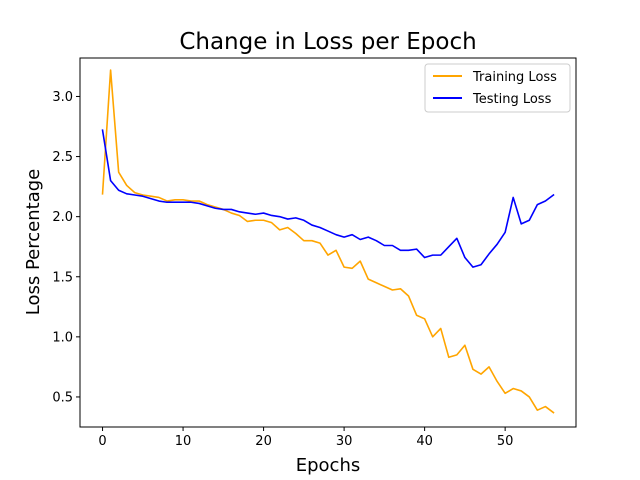 The height and width of the screenshot is (480, 640). What do you see at coordinates (263, 441) in the screenshot?
I see `x-tick-label: 20` at bounding box center [263, 441].